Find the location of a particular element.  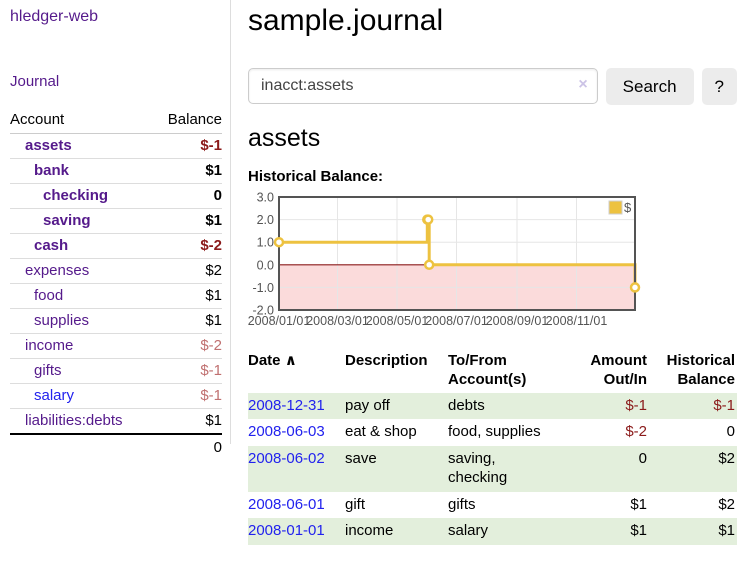

clear-search-icon: × is located at coordinates (583, 84).